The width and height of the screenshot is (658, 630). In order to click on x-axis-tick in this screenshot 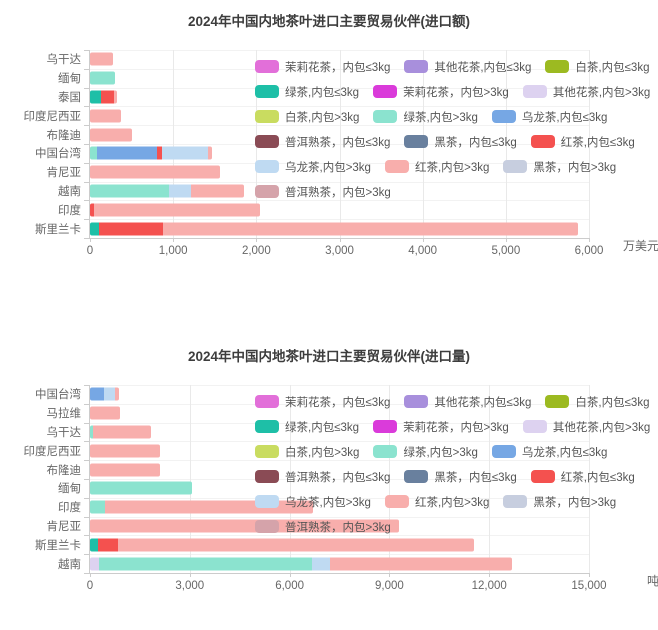, I will do `click(506, 240)`.